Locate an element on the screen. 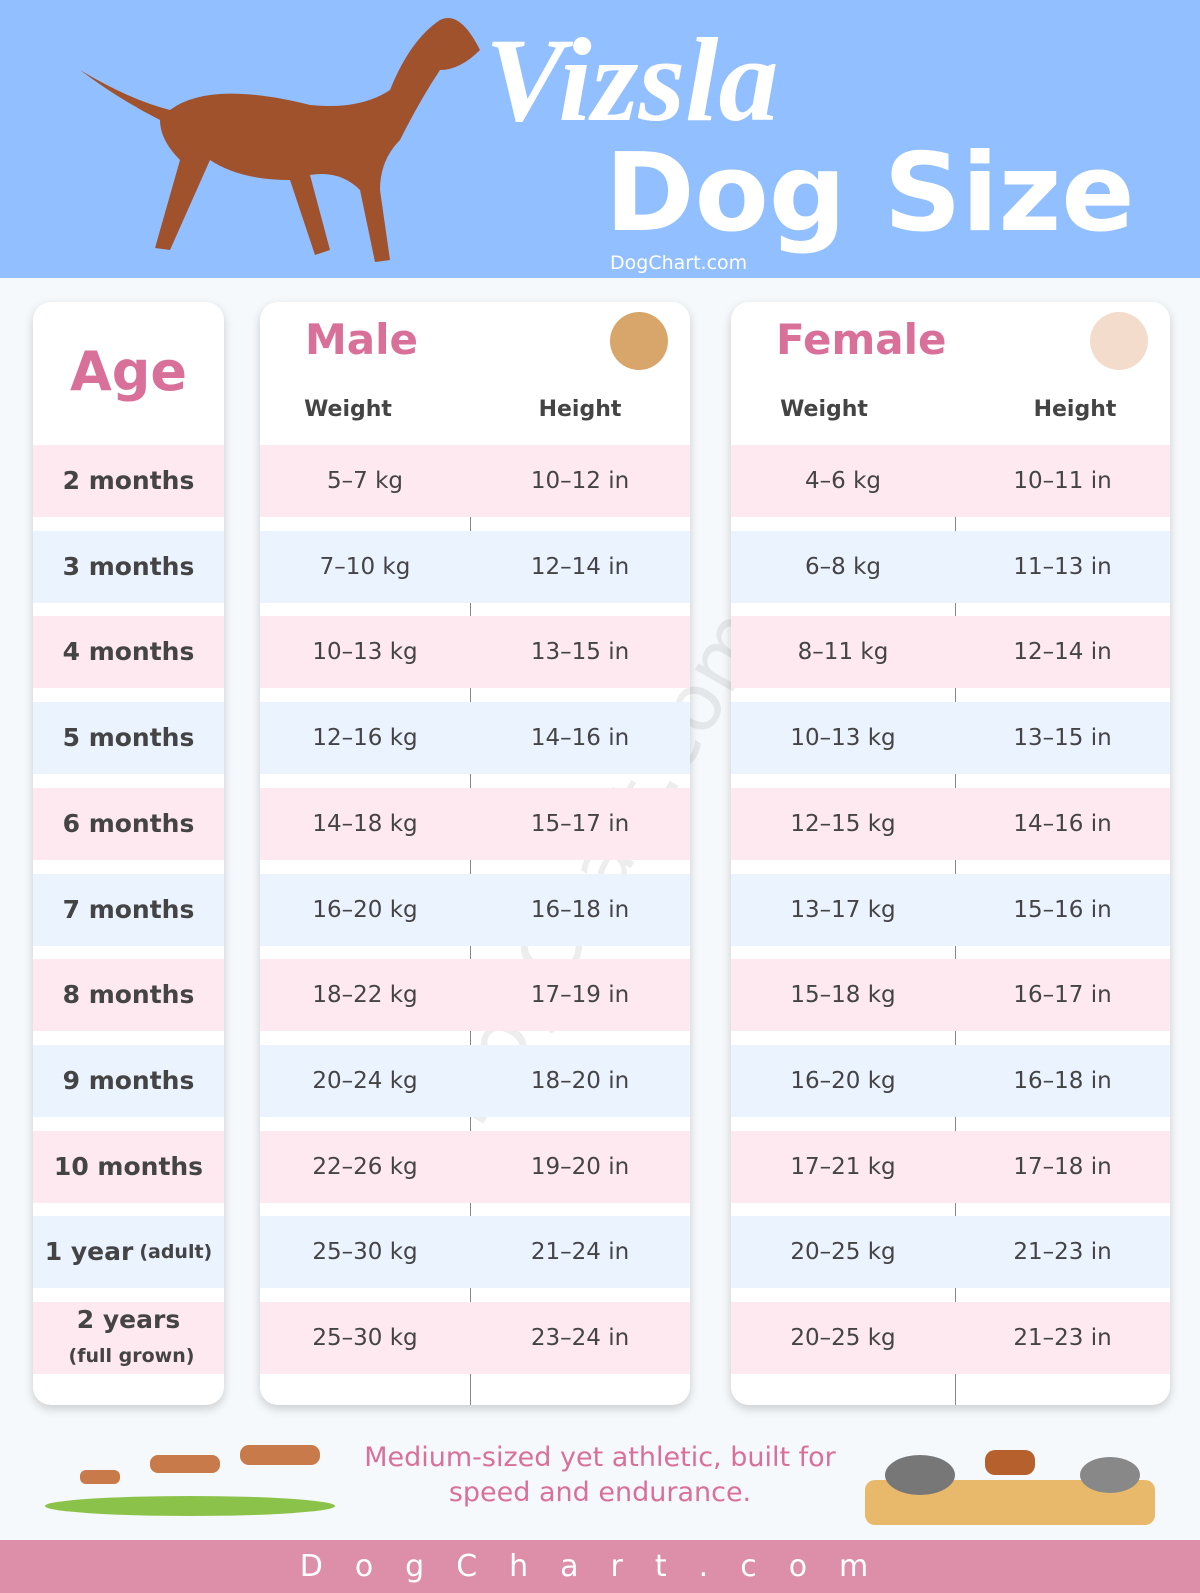  value-cell: 16–17 in is located at coordinates (1062, 995).